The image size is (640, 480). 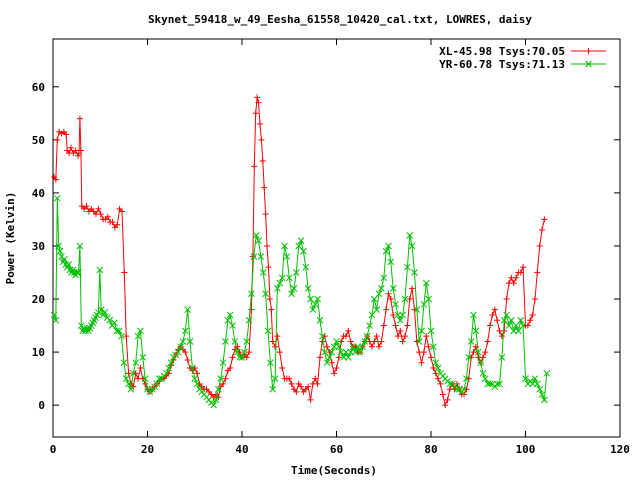 What do you see at coordinates (502, 51) in the screenshot?
I see `legend-label: XL-45.98 Tsys:70.05` at bounding box center [502, 51].